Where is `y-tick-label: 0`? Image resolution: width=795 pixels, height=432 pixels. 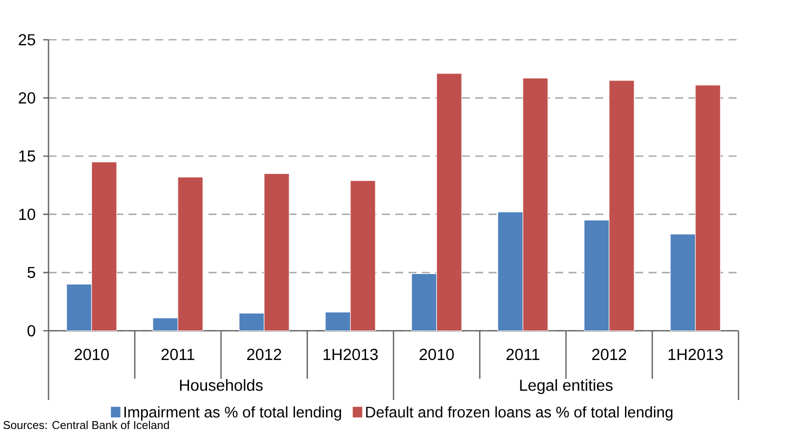 y-tick-label: 0 is located at coordinates (32, 330).